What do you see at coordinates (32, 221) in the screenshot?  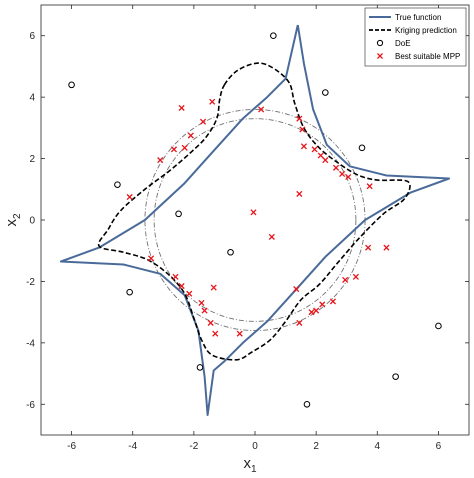 I see `y-tick-label: 0` at bounding box center [32, 221].